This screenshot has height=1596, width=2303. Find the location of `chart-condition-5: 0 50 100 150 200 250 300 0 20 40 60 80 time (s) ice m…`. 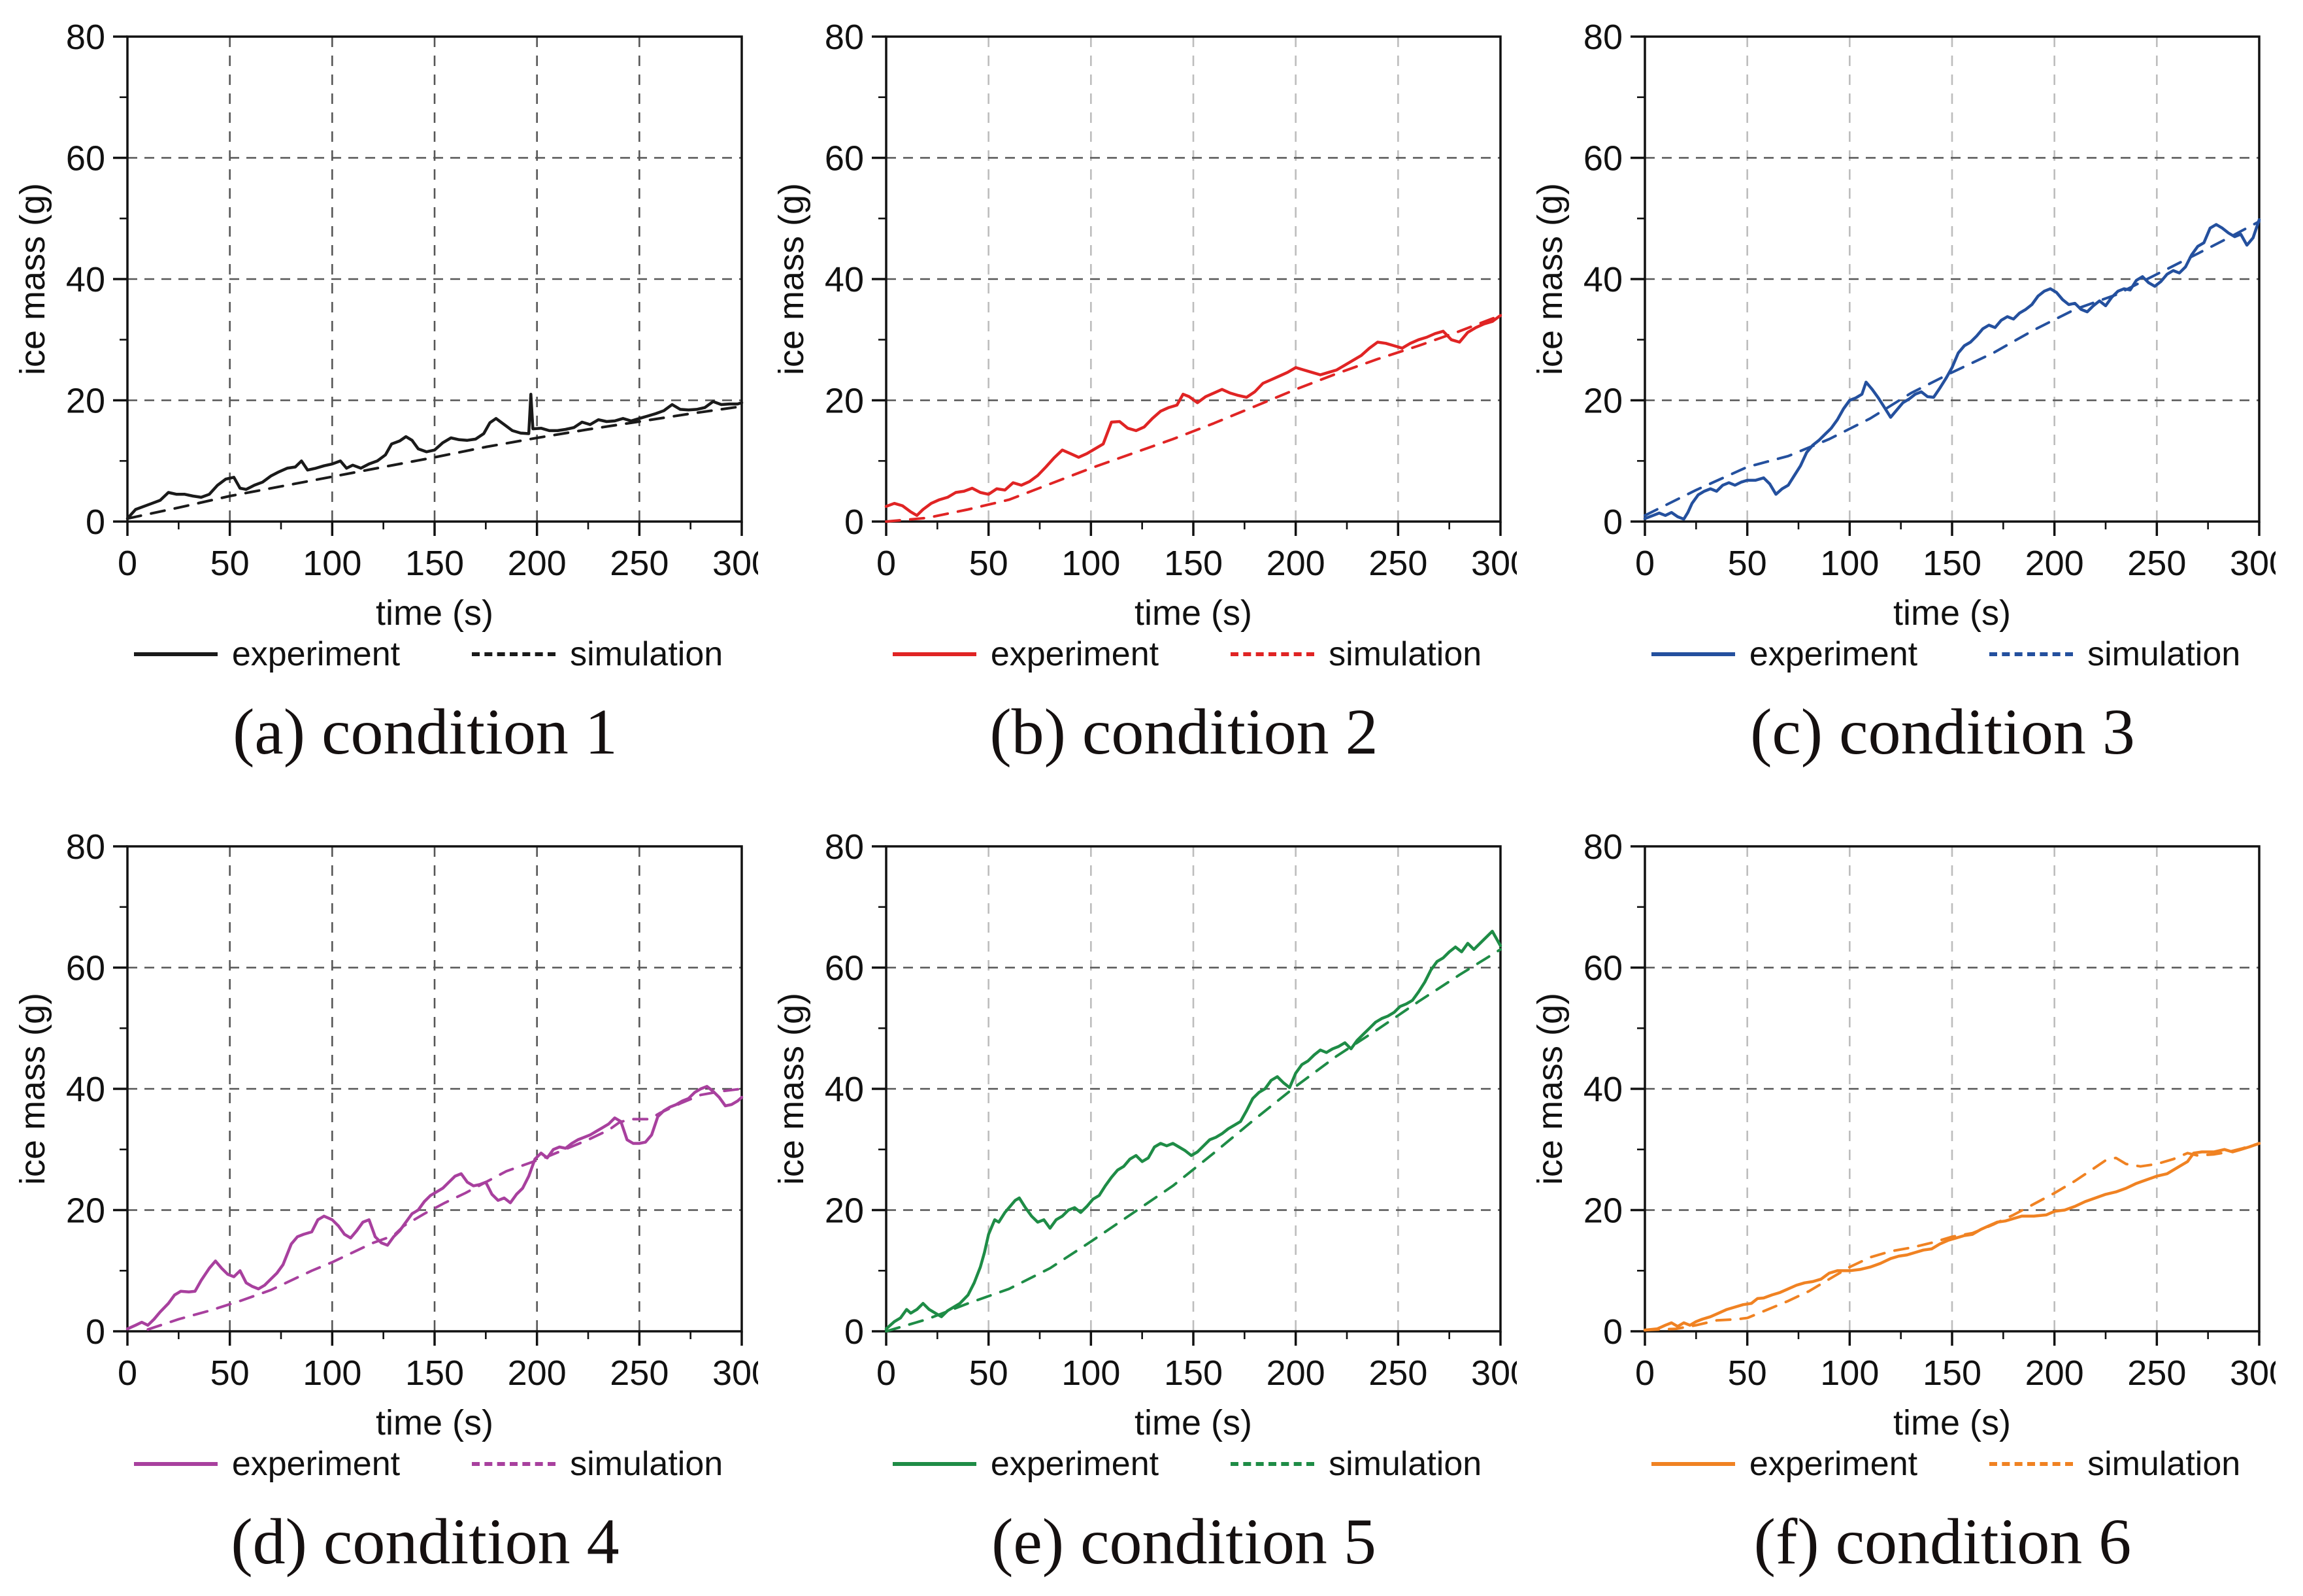

chart-condition-5: 0 50 100 150 200 250 300 0 20 40 60 80 time (s) ice m… is located at coordinates (1144, 1134).